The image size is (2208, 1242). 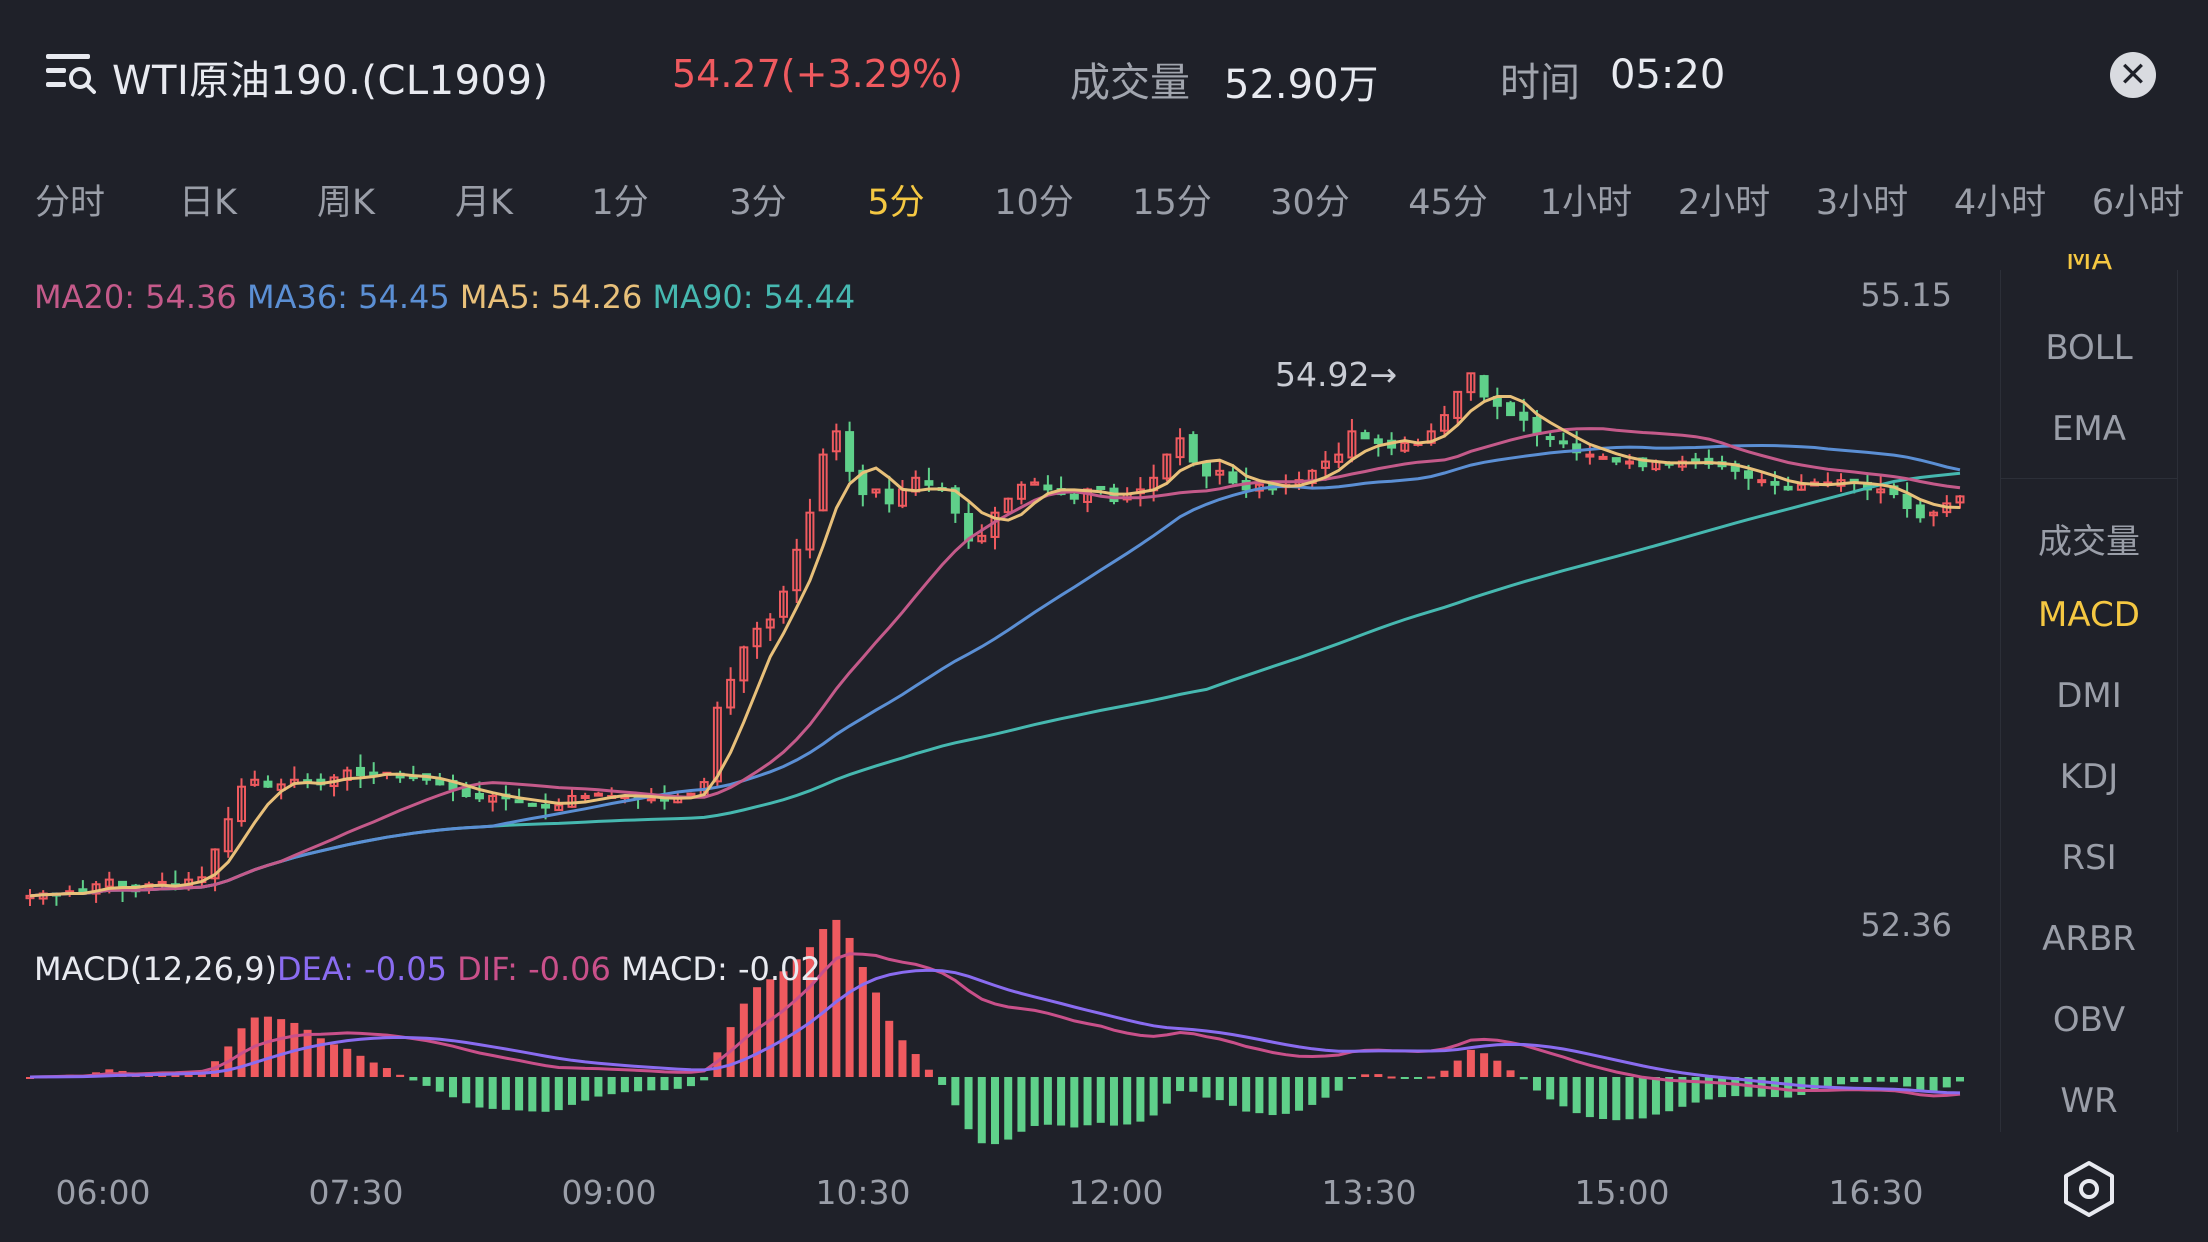 I want to click on side-item-2: 成交量, so click(x=2089, y=542).